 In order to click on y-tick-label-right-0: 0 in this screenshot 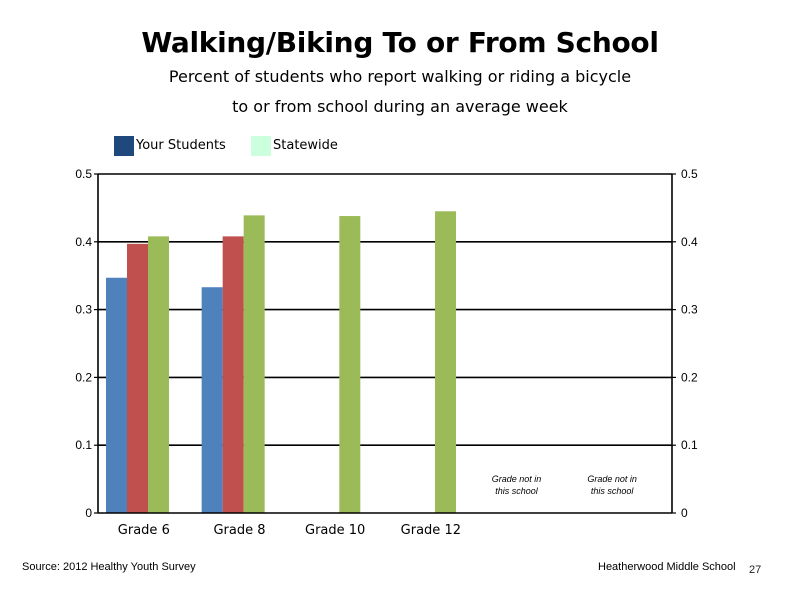, I will do `click(684, 513)`.